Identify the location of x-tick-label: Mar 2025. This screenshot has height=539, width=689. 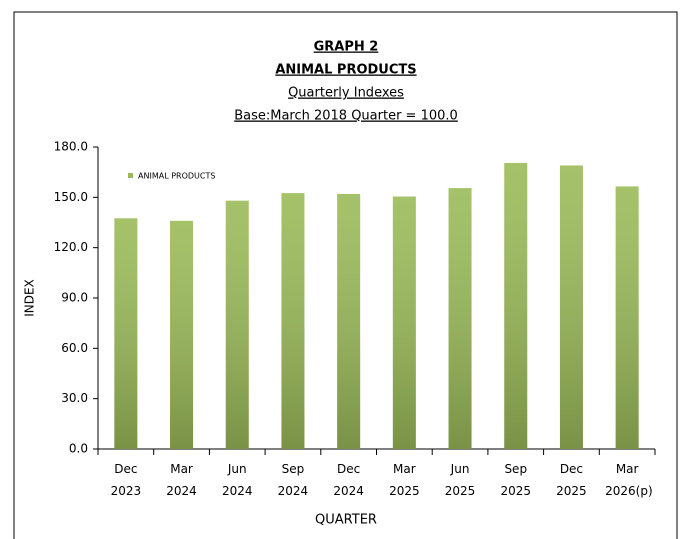
(404, 480).